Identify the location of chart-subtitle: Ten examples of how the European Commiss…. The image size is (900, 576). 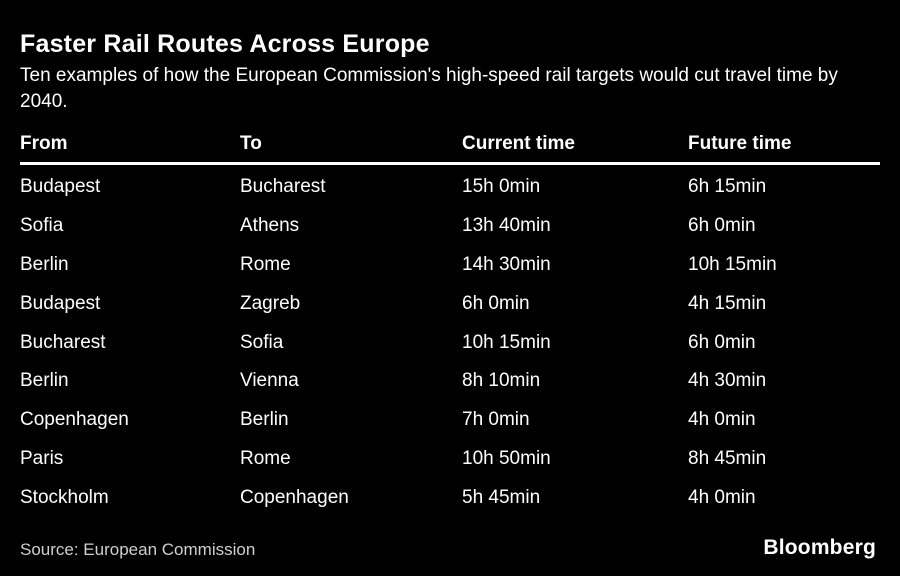
(429, 88).